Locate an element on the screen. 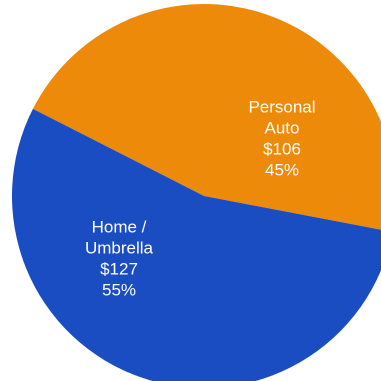  slice-label-line: Personal is located at coordinates (281, 107).